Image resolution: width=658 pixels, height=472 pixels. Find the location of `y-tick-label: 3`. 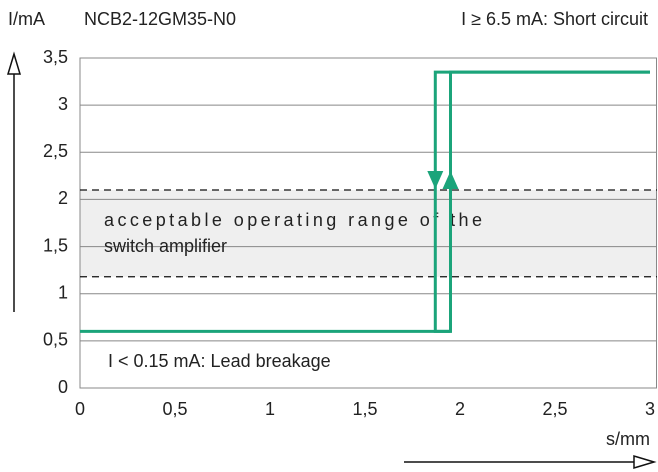

y-tick-label: 3 is located at coordinates (63, 104).